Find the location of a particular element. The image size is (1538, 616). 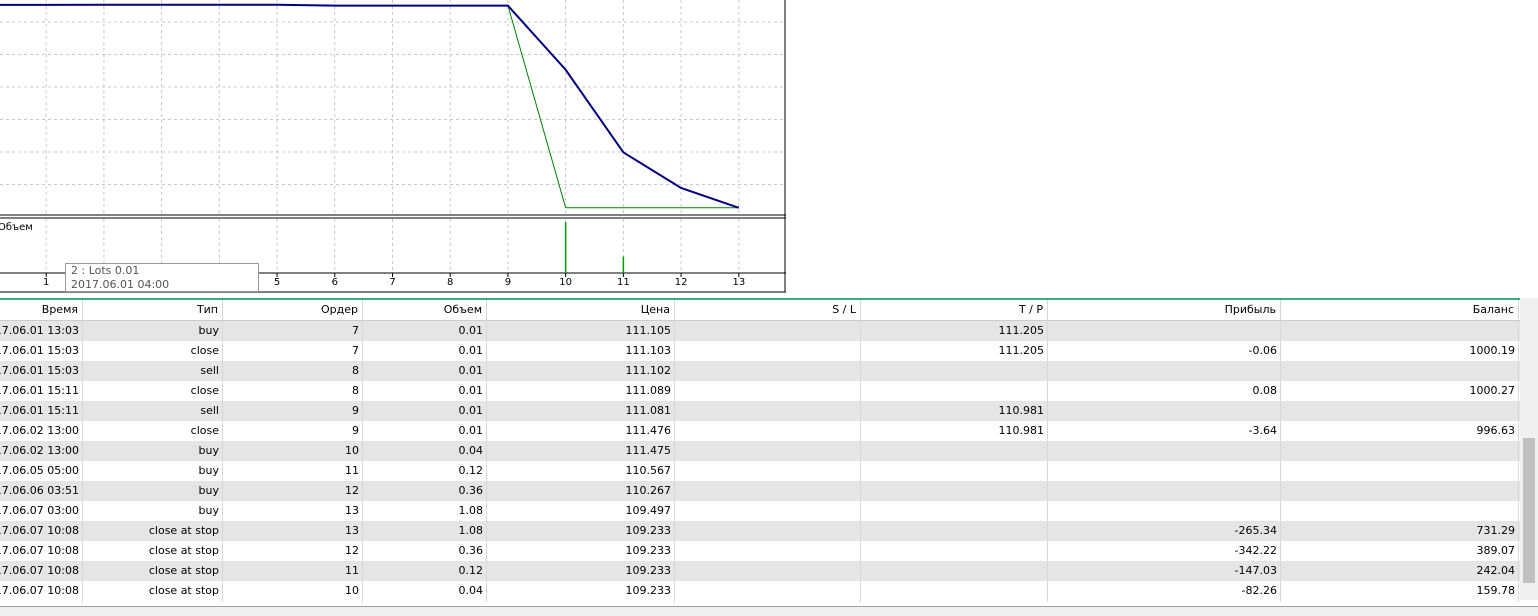

table-row: 2017.06.07 03:00 buy 13 1.08 109.497 is located at coordinates (760, 511).